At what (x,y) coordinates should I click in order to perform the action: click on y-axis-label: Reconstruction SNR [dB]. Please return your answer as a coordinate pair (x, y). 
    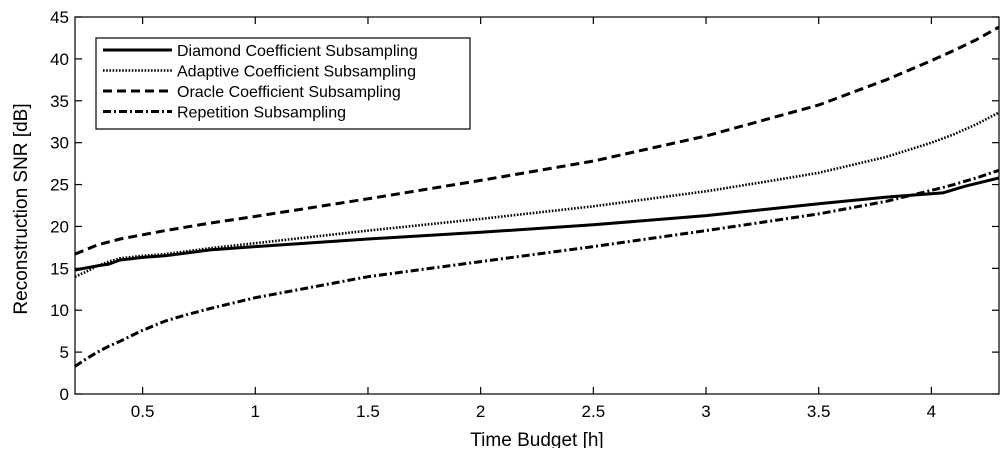
    Looking at the image, I should click on (21, 208).